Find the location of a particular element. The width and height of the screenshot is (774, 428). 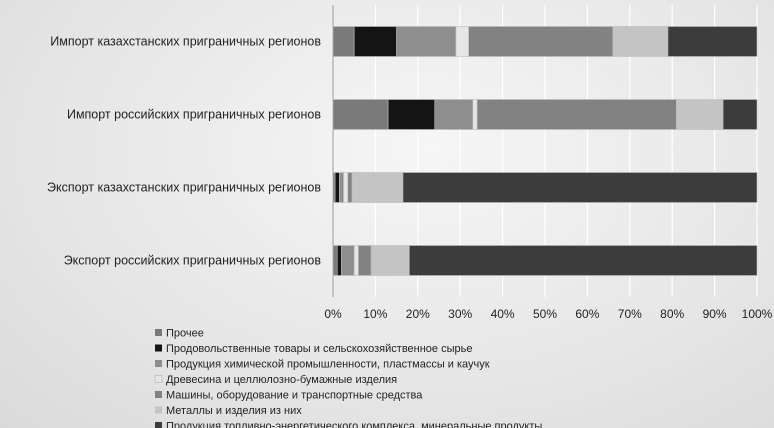

x-tick-label: 10% is located at coordinates (375, 314).